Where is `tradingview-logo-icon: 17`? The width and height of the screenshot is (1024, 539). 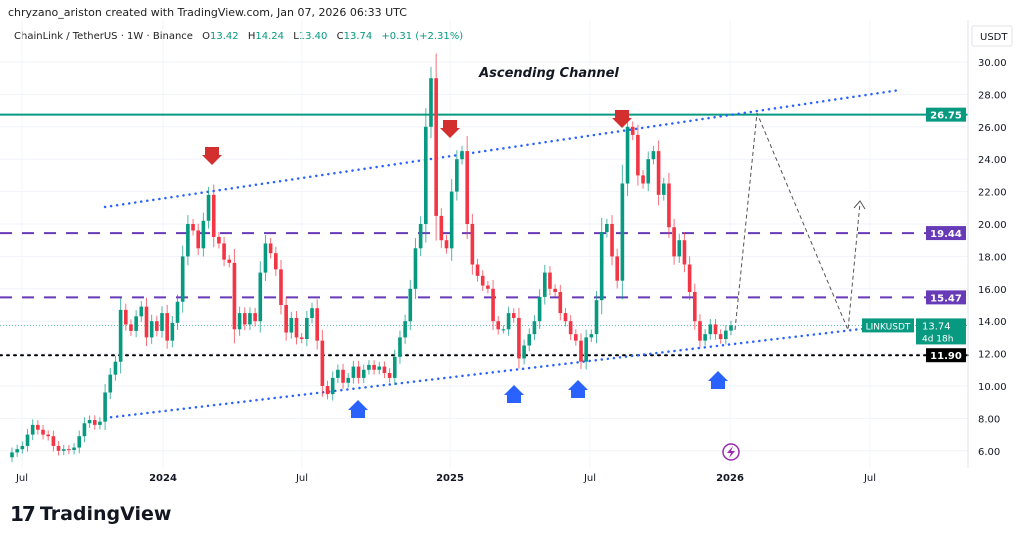
tradingview-logo-icon: 17 is located at coordinates (23, 514).